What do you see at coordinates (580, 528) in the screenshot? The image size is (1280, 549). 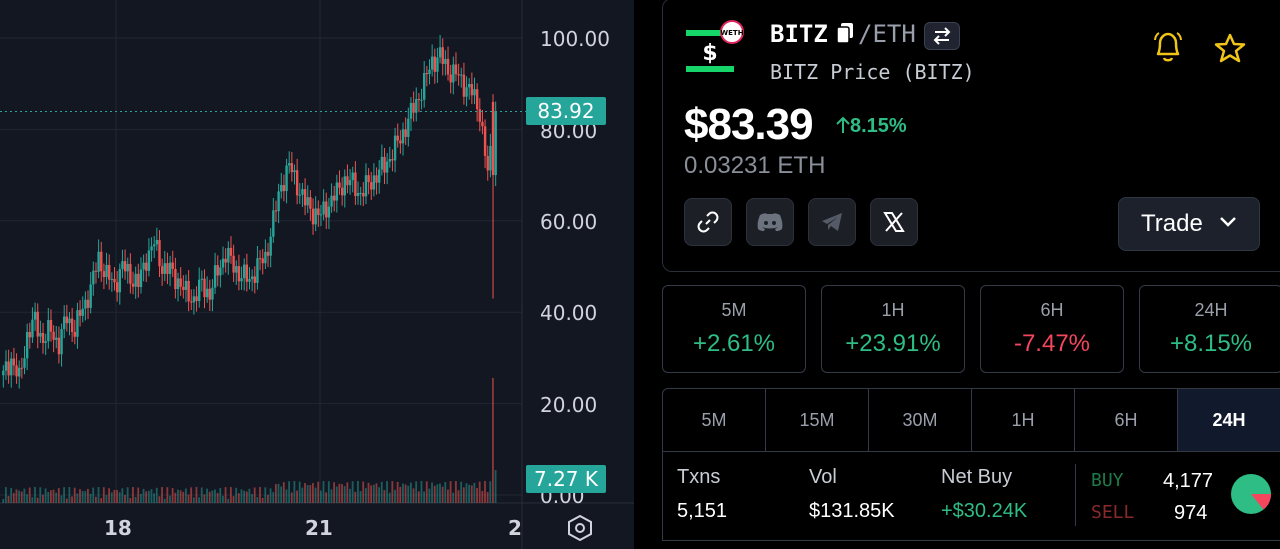 I see `chart-settings-button` at bounding box center [580, 528].